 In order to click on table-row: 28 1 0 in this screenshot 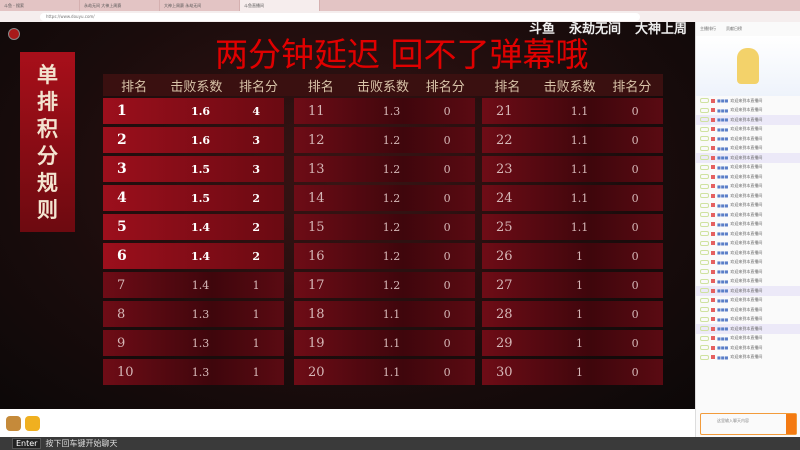, I will do `click(572, 314)`.